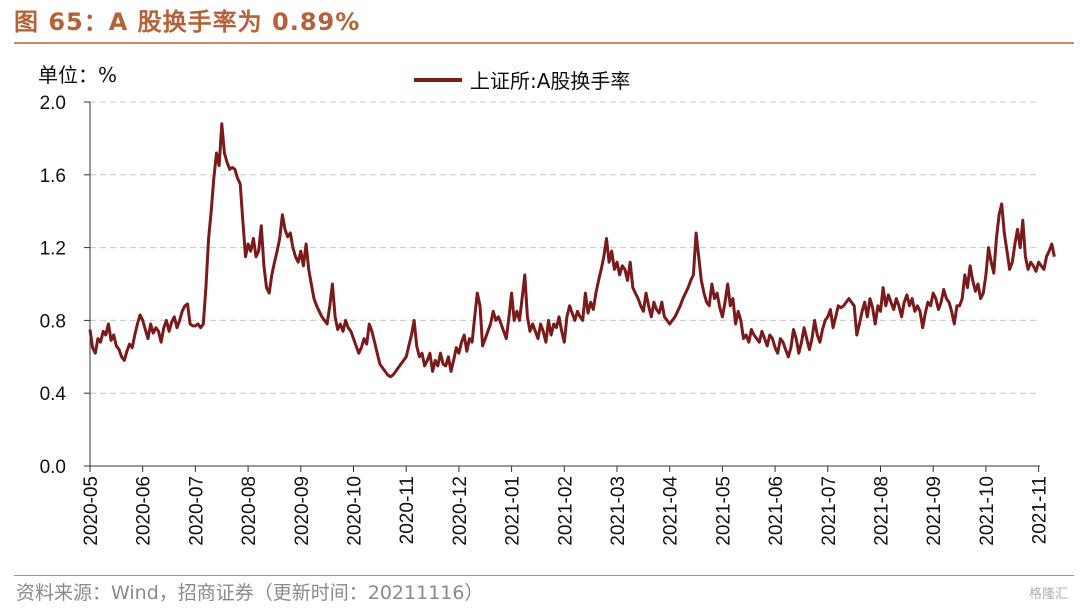 The image size is (1080, 609). Describe the element at coordinates (53, 467) in the screenshot. I see `y-tick-label: 0.0` at that location.